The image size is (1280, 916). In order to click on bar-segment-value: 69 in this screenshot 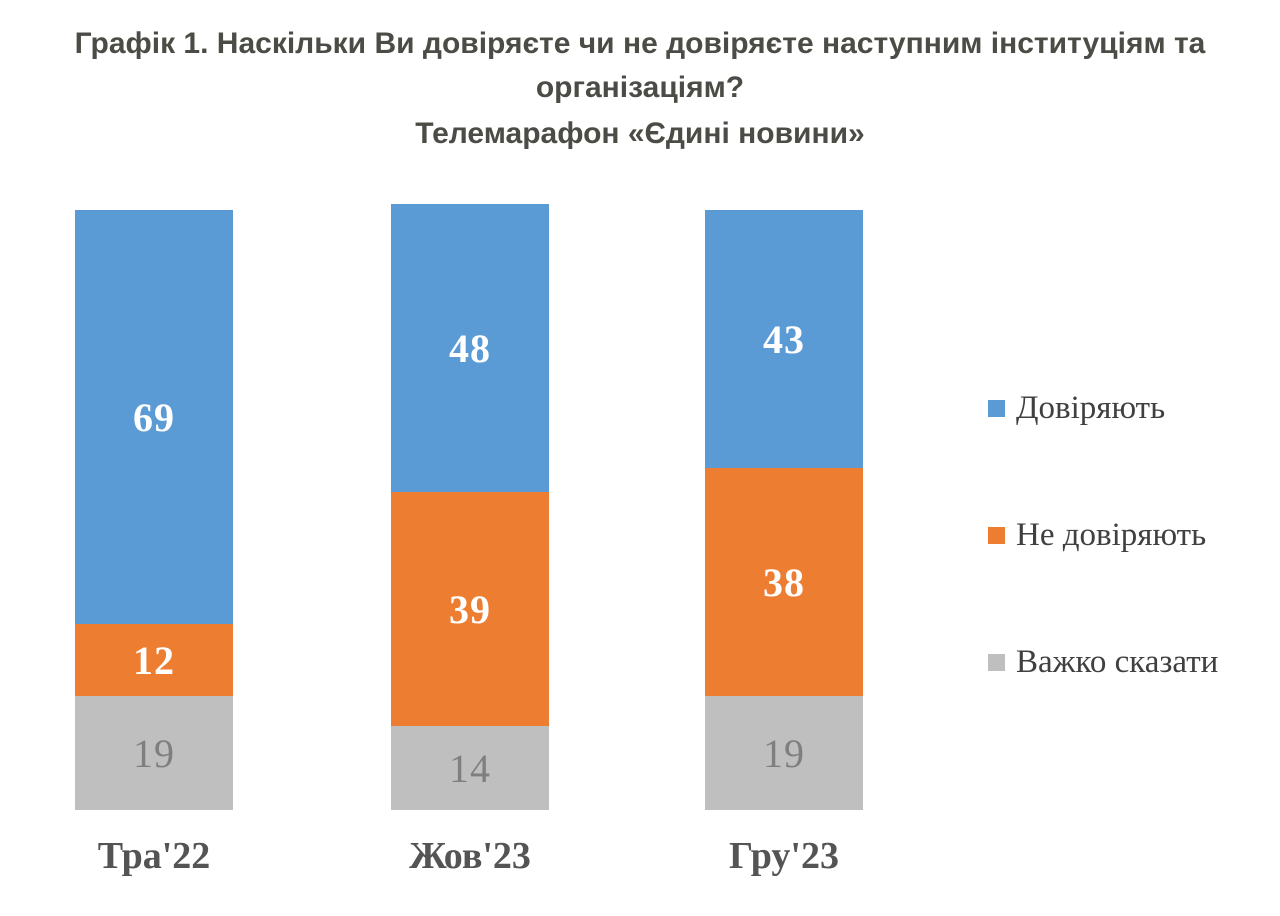, I will do `click(154, 417)`.